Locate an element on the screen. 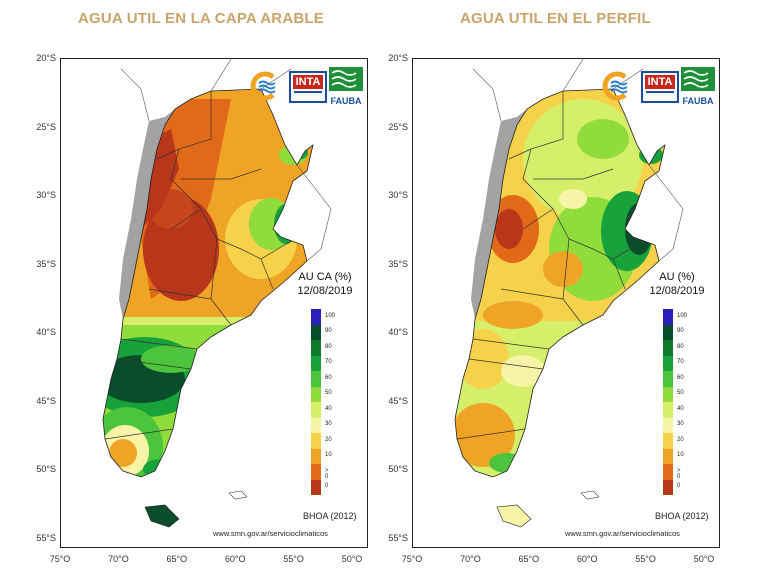  left-map-title: AGUA UTIL EN LA CAPA ARABLE is located at coordinates (201, 18).